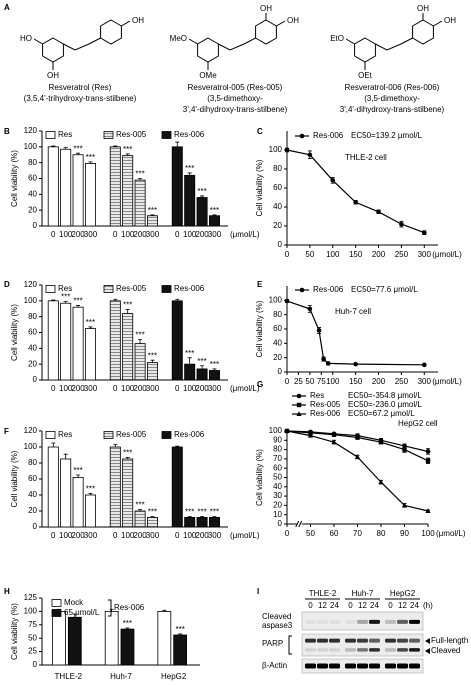  What do you see at coordinates (277, 458) in the screenshot?
I see `y-tick-label: 70` at bounding box center [277, 458].